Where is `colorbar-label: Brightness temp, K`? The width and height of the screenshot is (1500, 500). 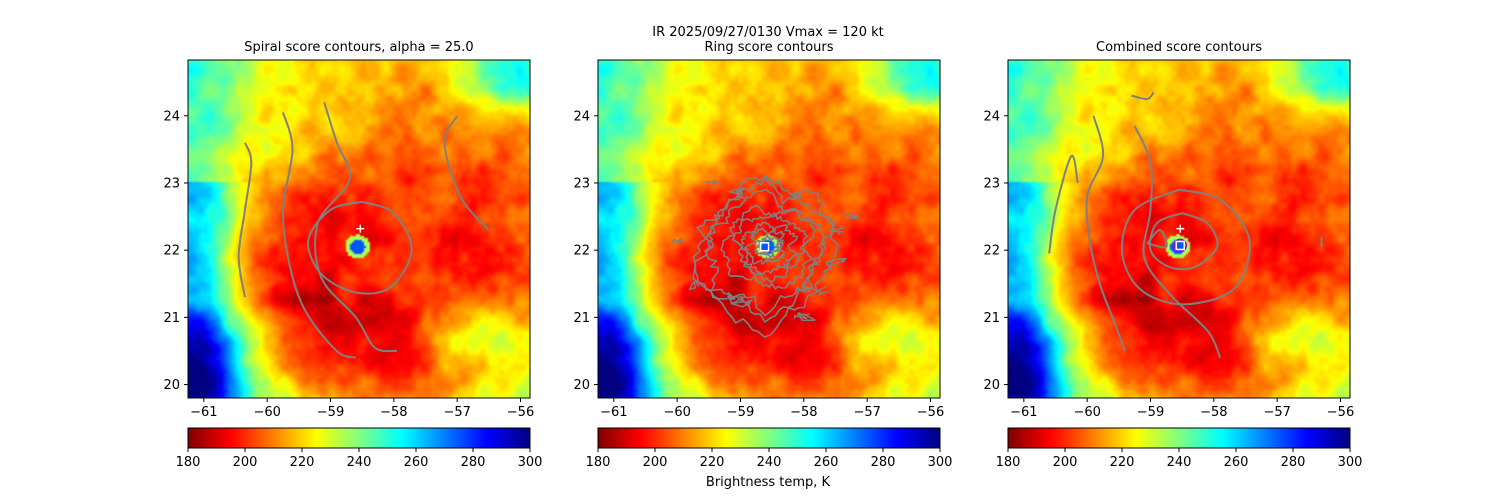
colorbar-label: Brightness temp, K is located at coordinates (768, 482).